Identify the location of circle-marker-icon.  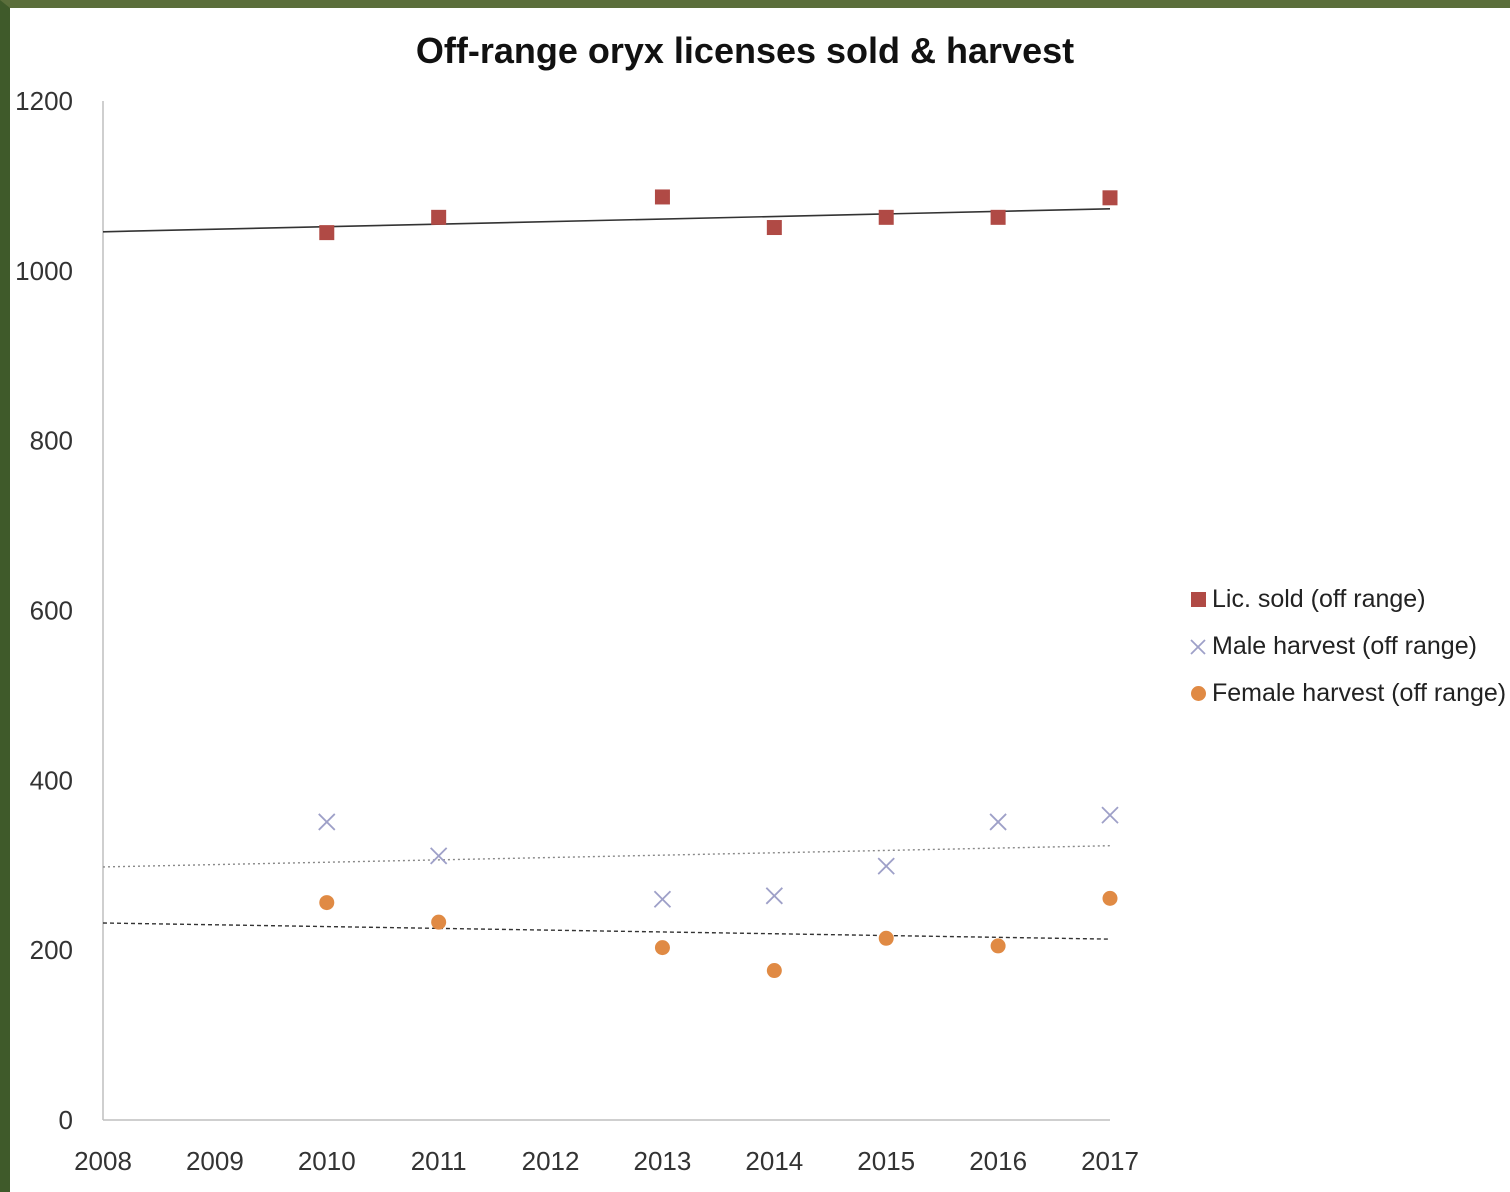
(1198, 694).